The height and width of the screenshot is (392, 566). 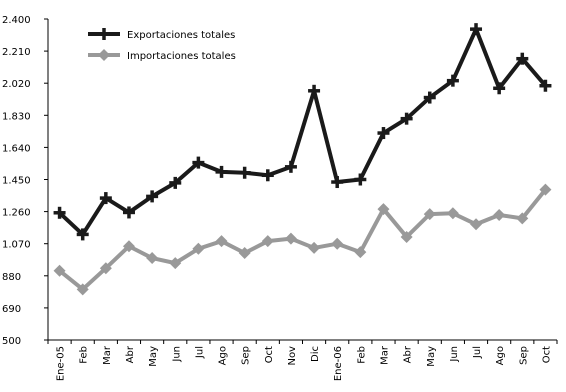 I want to click on y-tick-label: 1.070, so click(x=16, y=245).